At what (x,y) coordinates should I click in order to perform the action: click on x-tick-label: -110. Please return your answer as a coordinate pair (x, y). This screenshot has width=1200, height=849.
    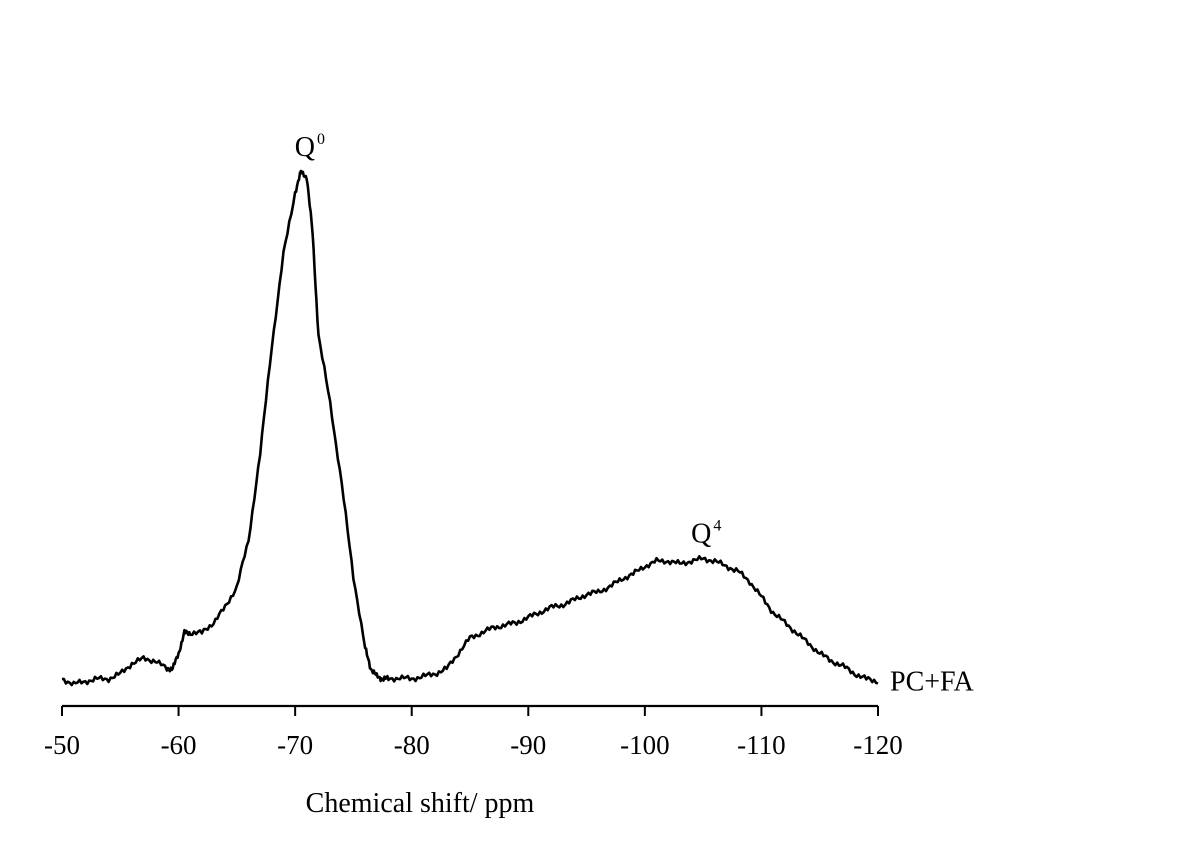
    Looking at the image, I should click on (761, 745).